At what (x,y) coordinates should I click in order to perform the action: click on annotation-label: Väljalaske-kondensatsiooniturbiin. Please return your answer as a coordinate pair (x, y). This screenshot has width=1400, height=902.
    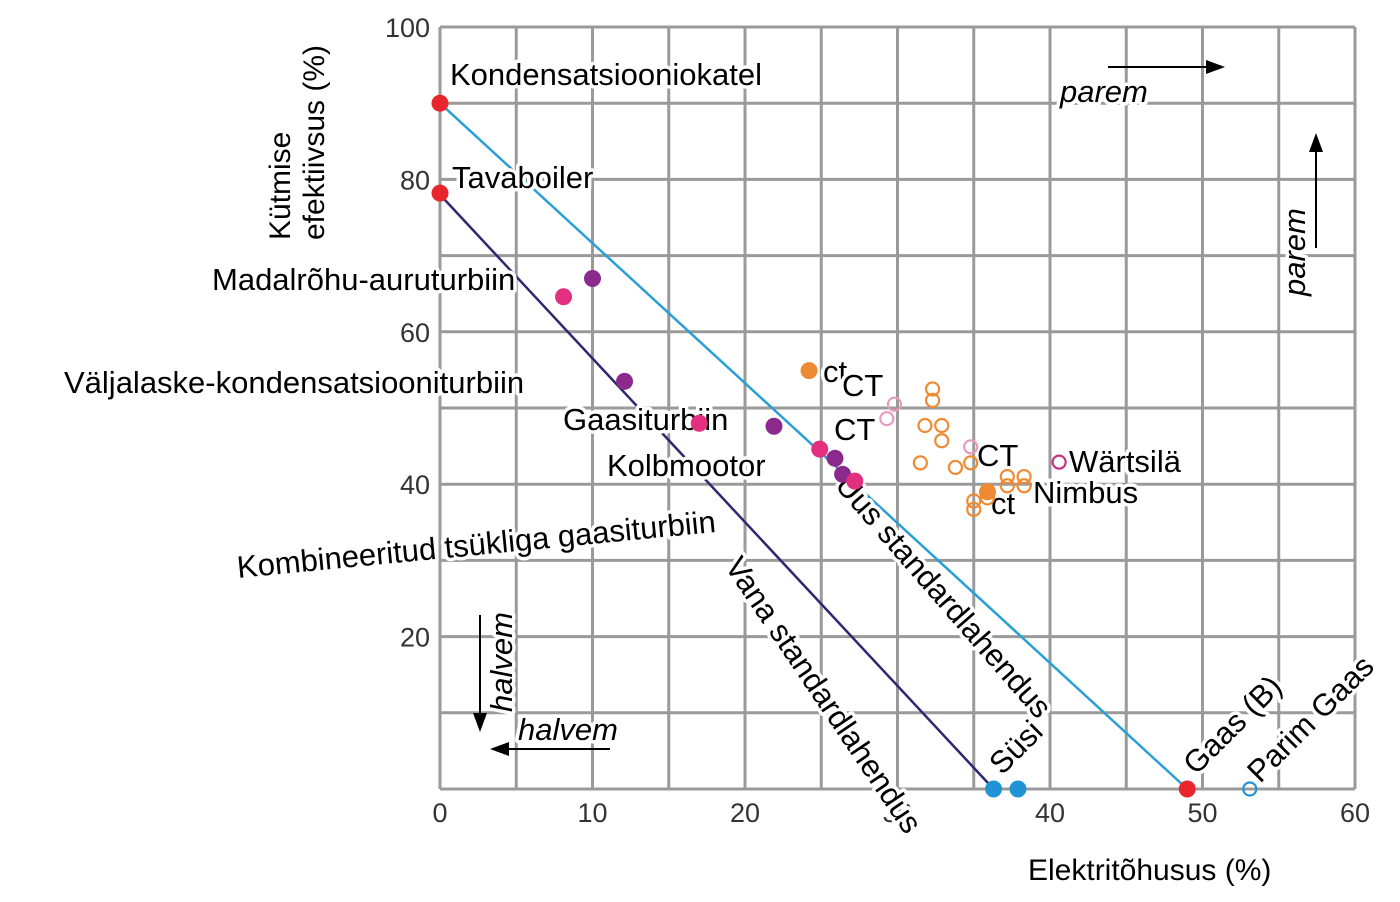
    Looking at the image, I should click on (294, 382).